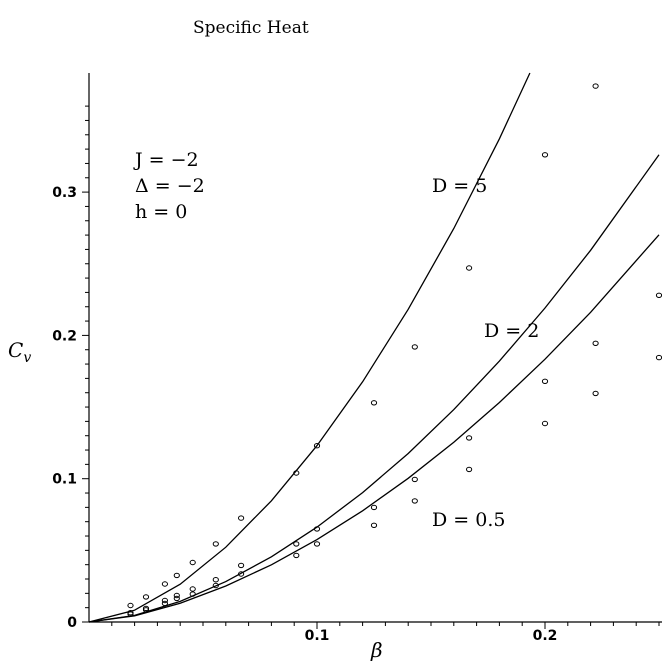 This screenshot has height=664, width=662. Describe the element at coordinates (485, 353) in the screenshot. I see `series-labels: D = 5 D = 2 D = 0.5` at that location.